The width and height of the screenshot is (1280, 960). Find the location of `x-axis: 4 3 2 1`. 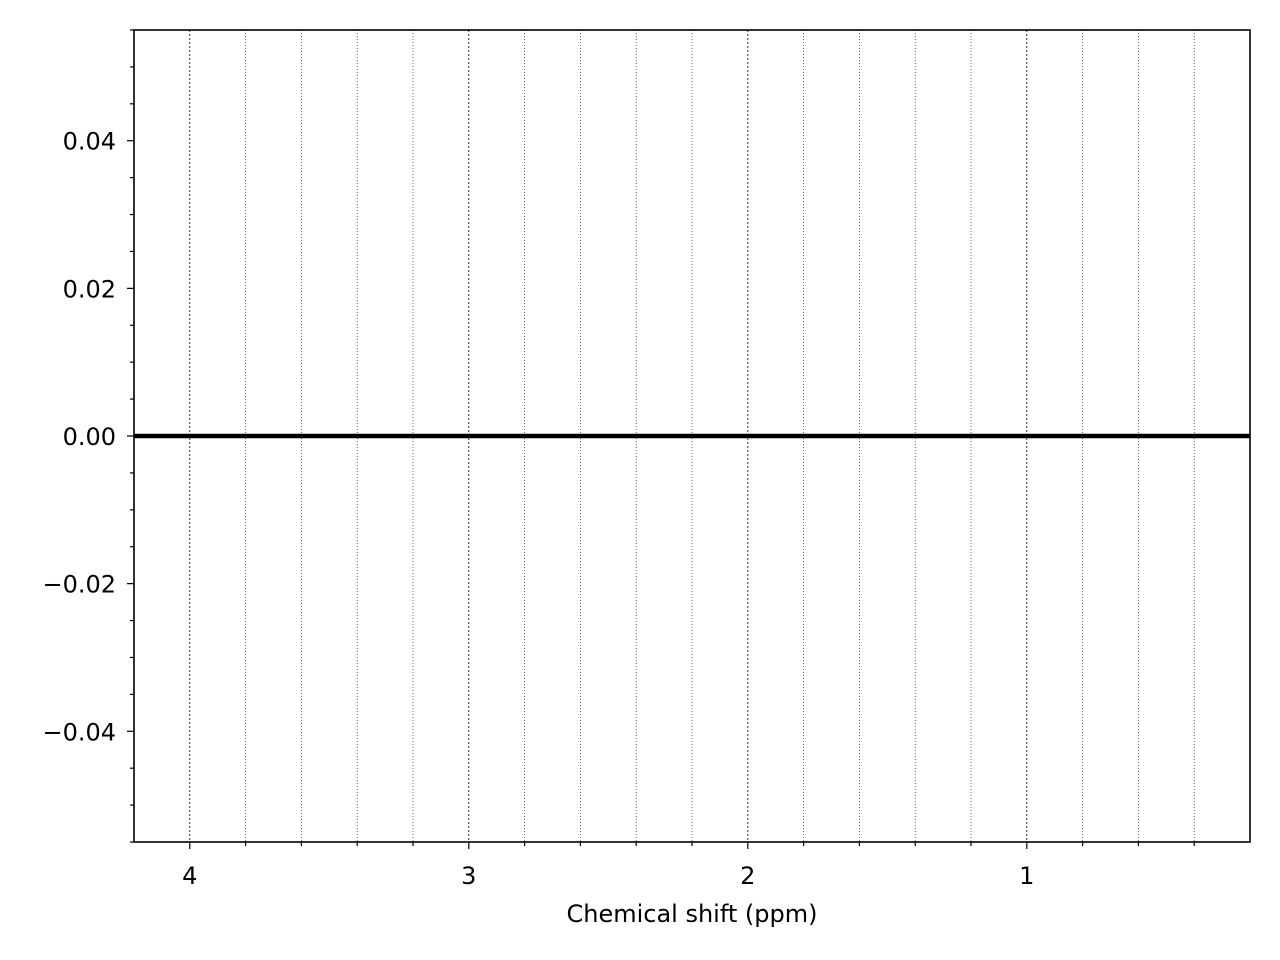

x-axis: 4 3 2 1 is located at coordinates (688, 866).